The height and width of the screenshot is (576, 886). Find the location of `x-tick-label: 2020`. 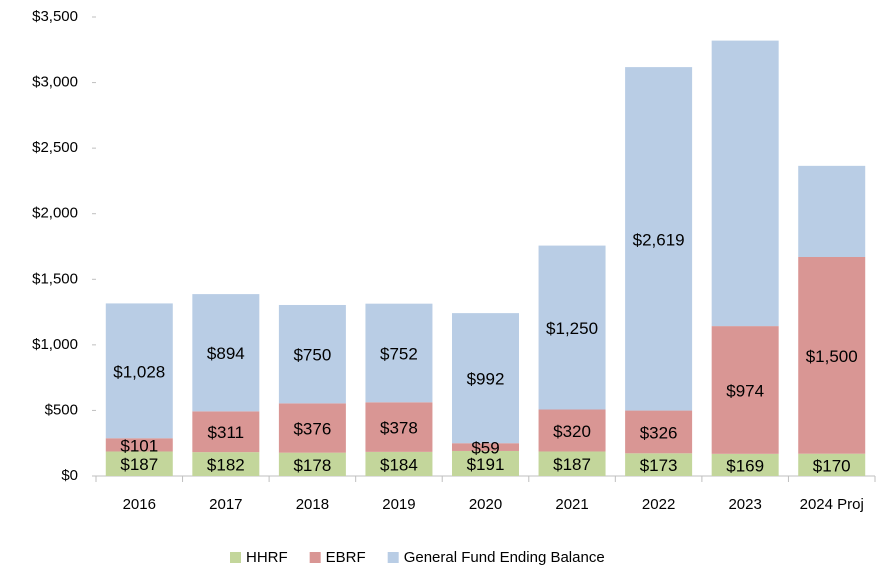

x-tick-label: 2020 is located at coordinates (485, 504).